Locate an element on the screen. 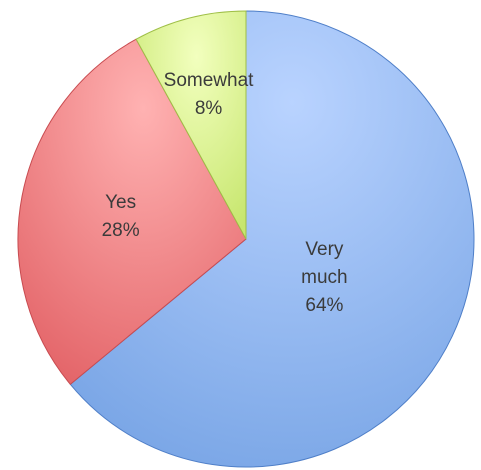 This screenshot has height=470, width=481. slice-label-line: Somewhat is located at coordinates (209, 80).